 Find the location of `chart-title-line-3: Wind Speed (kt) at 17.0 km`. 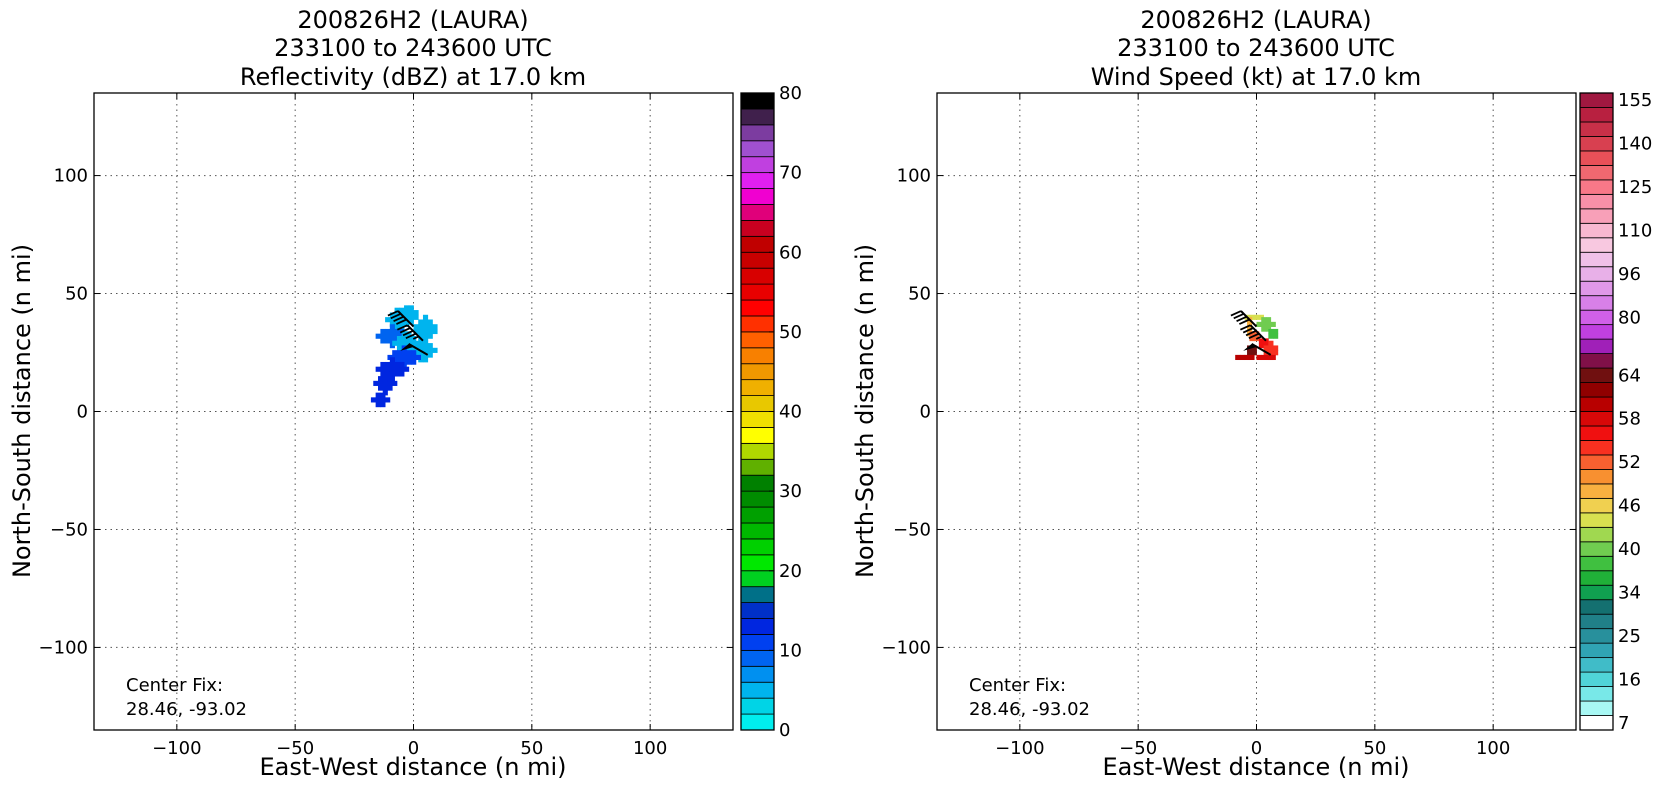

chart-title-line-3: Wind Speed (kt) at 17.0 km is located at coordinates (1256, 77).